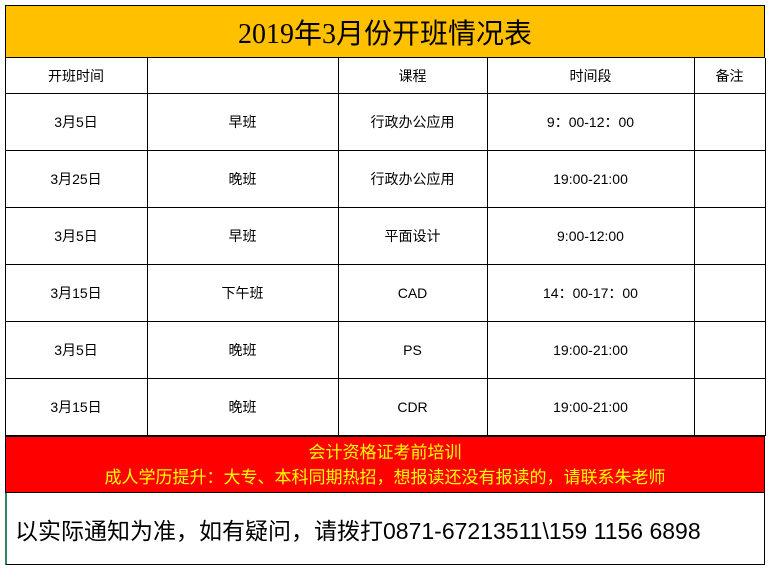 The width and height of the screenshot is (771, 572). I want to click on table-cell: 9:00-12:00, so click(591, 236).